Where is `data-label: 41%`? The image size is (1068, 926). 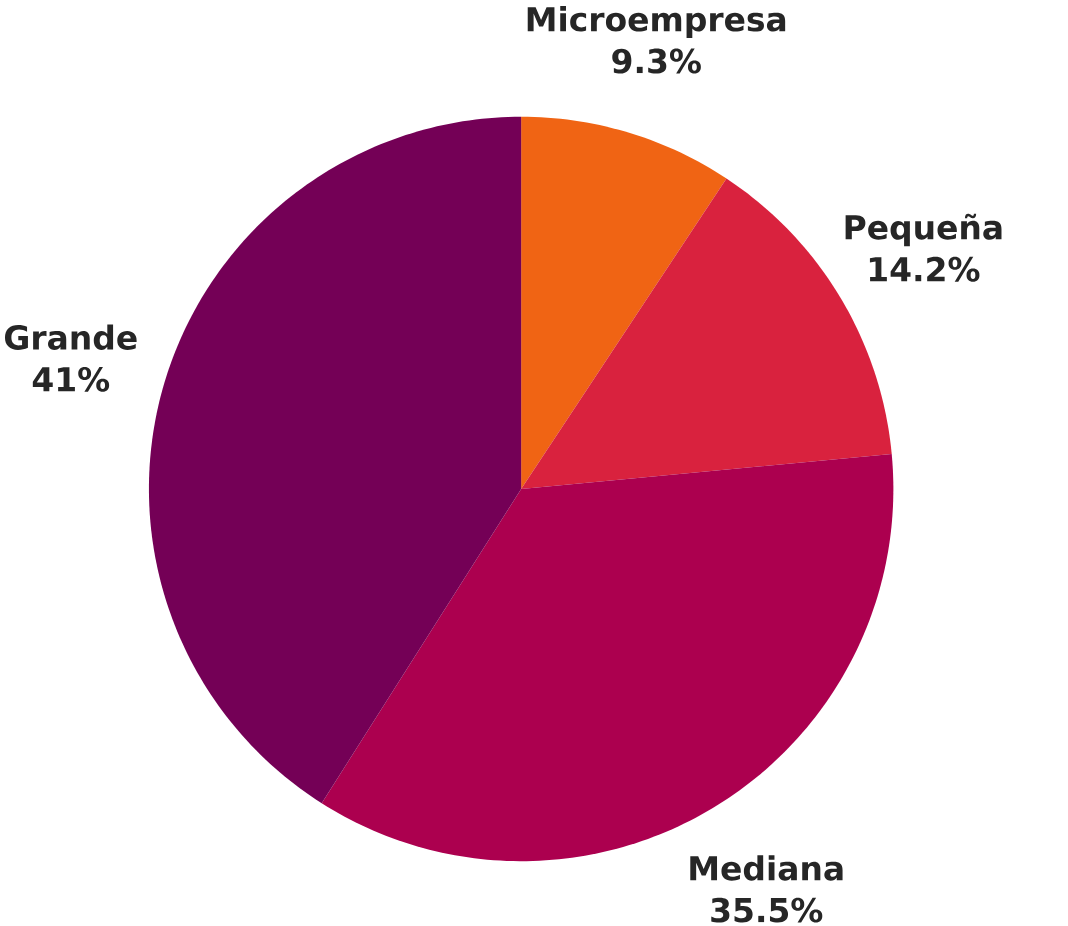 data-label: 41% is located at coordinates (71, 379).